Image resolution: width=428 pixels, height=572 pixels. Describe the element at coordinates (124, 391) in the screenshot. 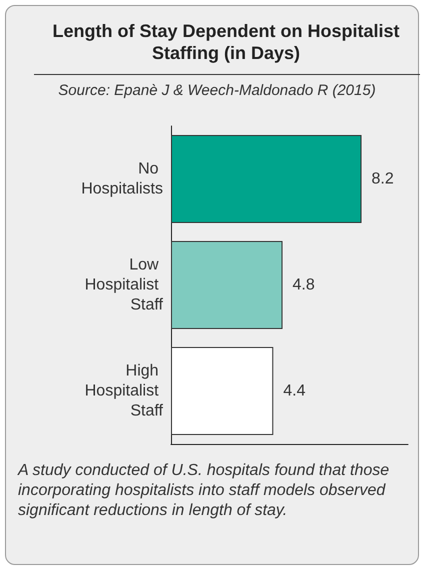

I see `y-tick-label: High Hospitalist Staff` at that location.